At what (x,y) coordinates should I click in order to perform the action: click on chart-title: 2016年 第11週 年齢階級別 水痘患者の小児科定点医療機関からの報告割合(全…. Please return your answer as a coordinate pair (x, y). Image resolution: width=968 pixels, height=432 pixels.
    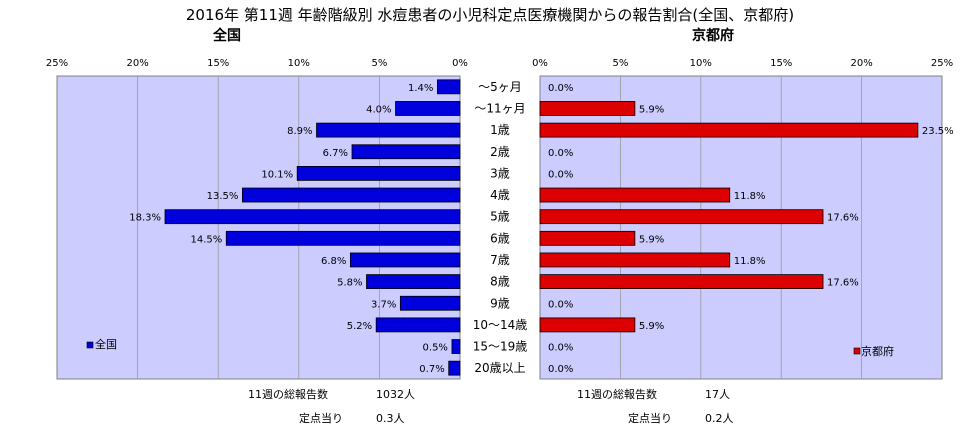
    Looking at the image, I should click on (490, 15).